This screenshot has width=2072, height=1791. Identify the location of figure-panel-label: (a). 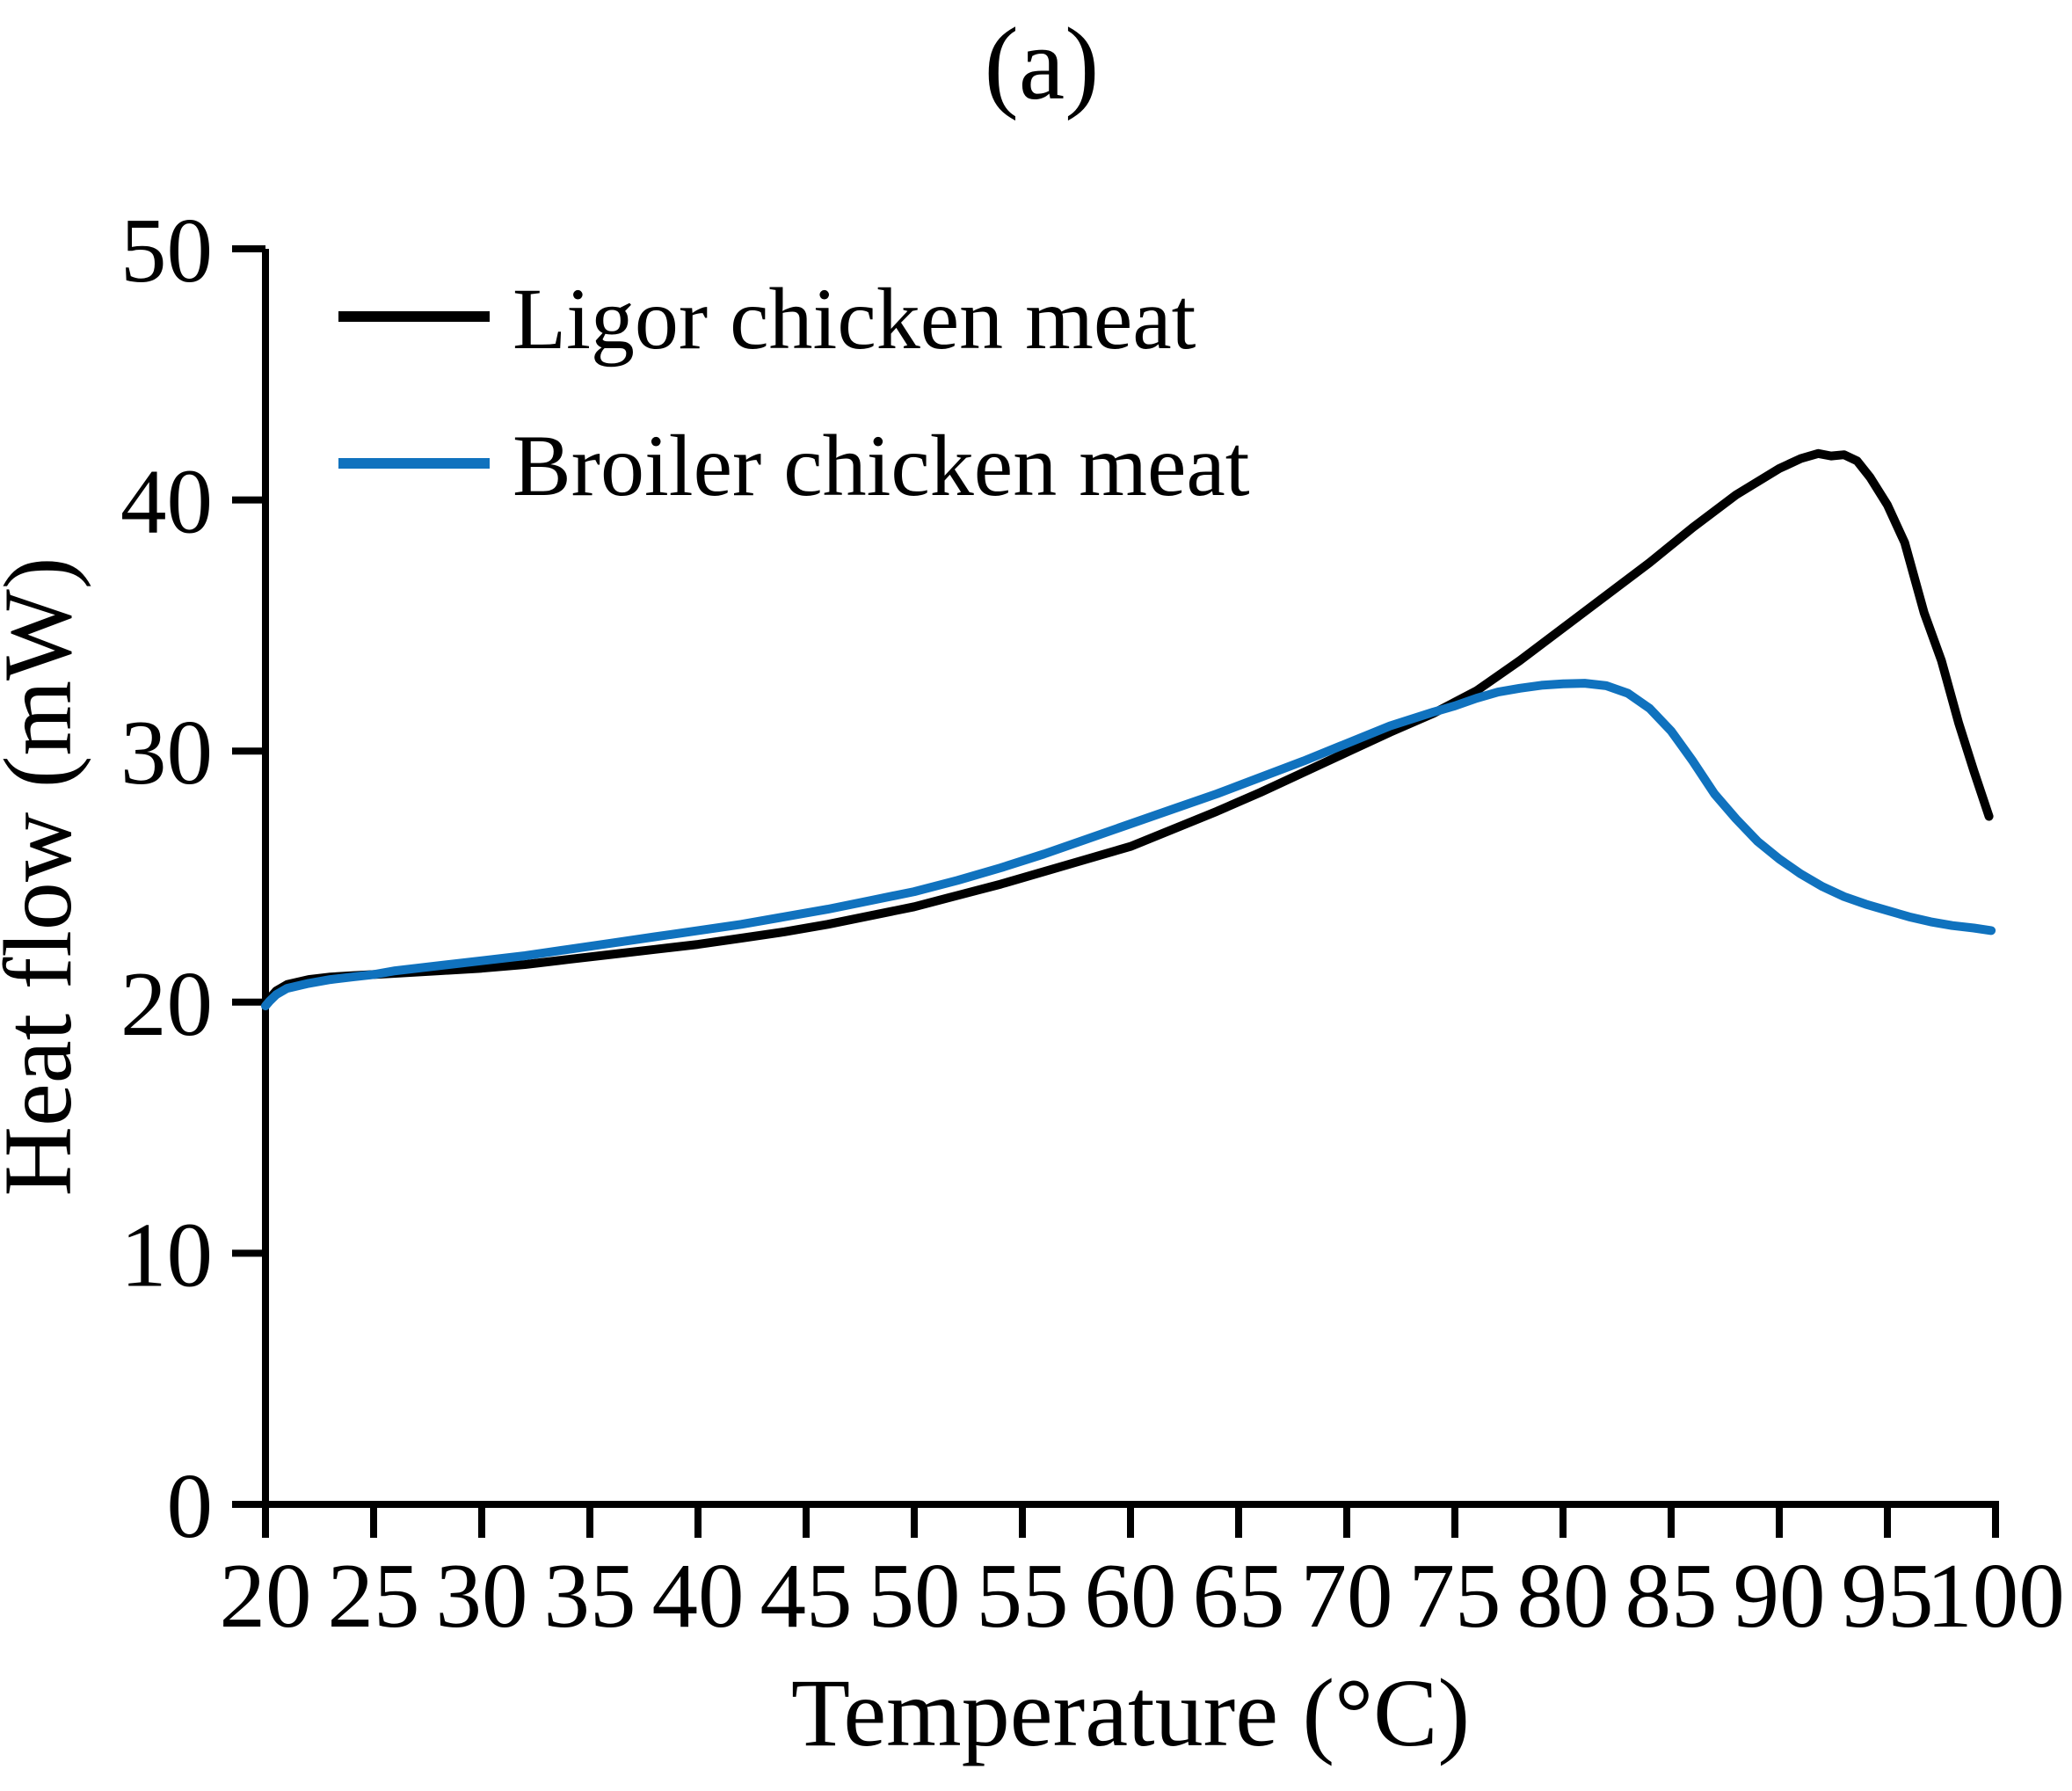
(1042, 64).